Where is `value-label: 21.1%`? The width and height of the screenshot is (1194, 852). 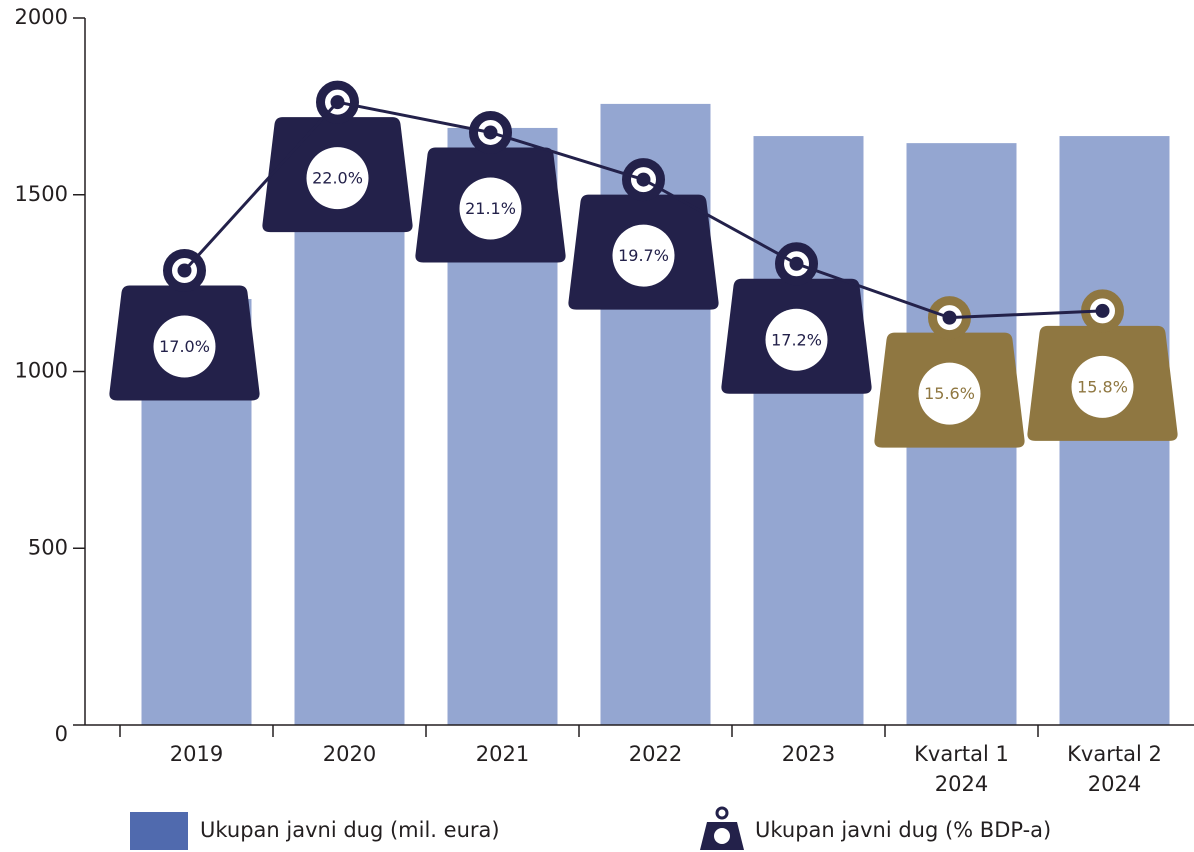
value-label: 21.1% is located at coordinates (490, 208).